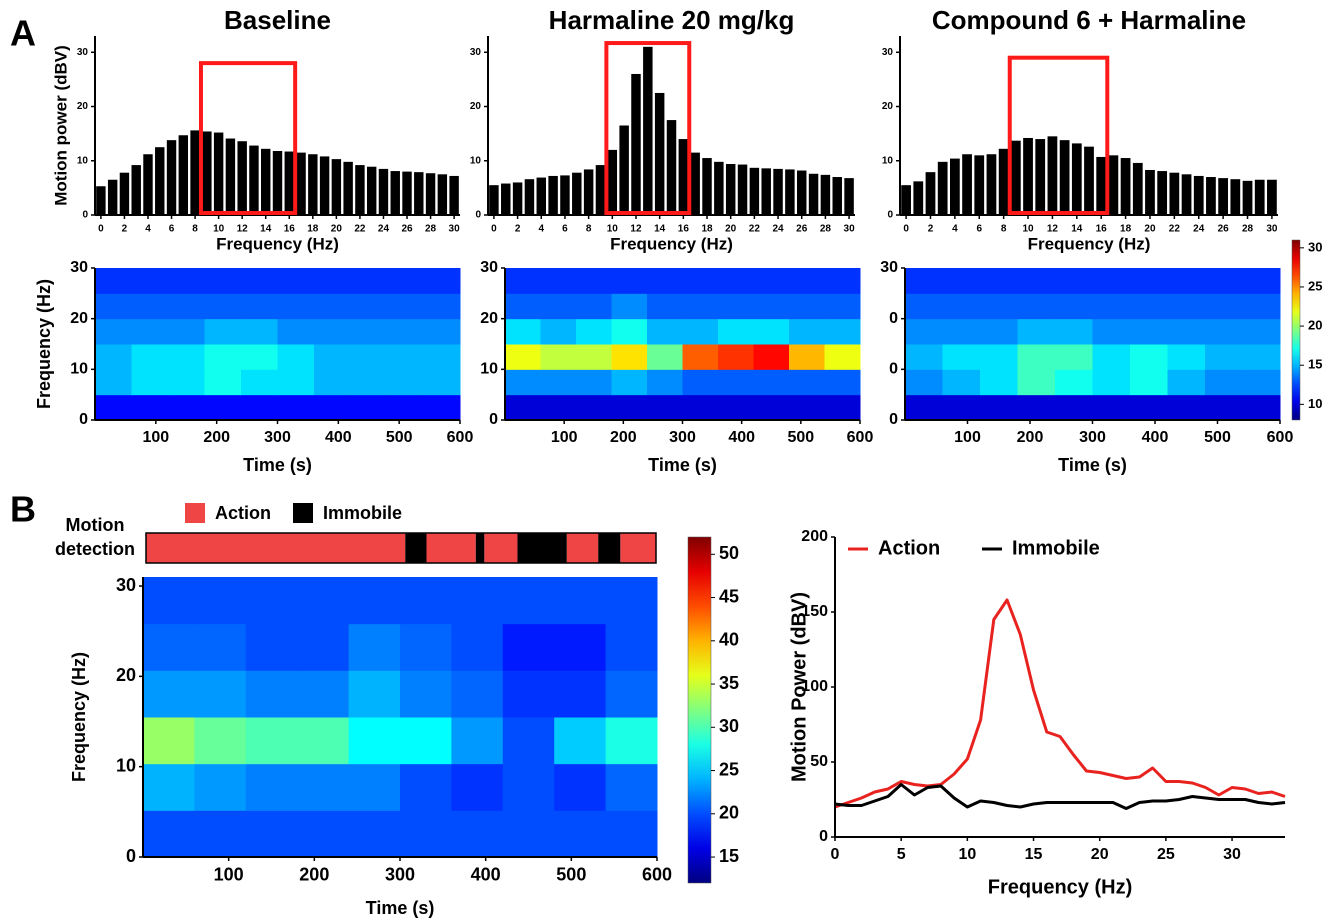  What do you see at coordinates (893, 318) in the screenshot?
I see `y-tick-label: 0` at bounding box center [893, 318].